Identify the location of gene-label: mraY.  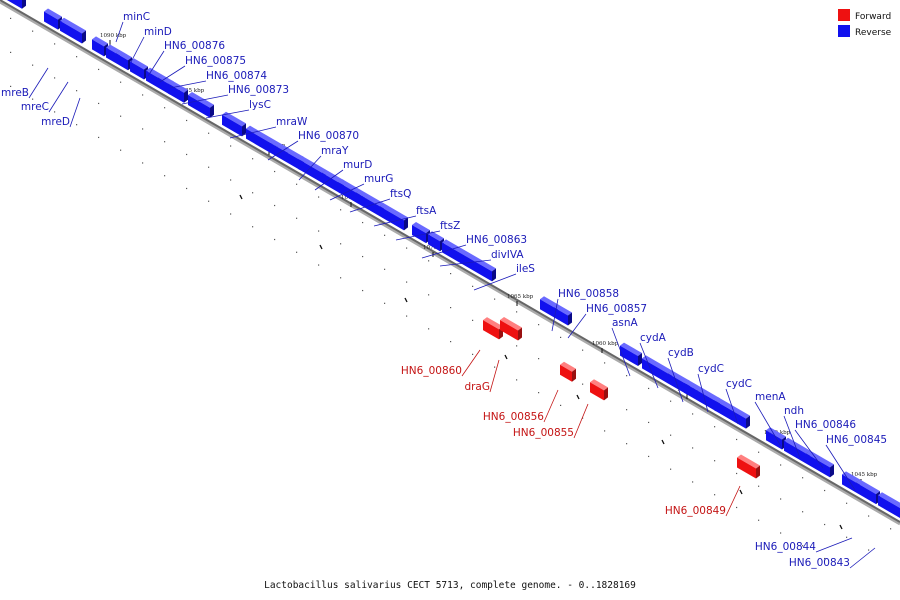
(335, 151).